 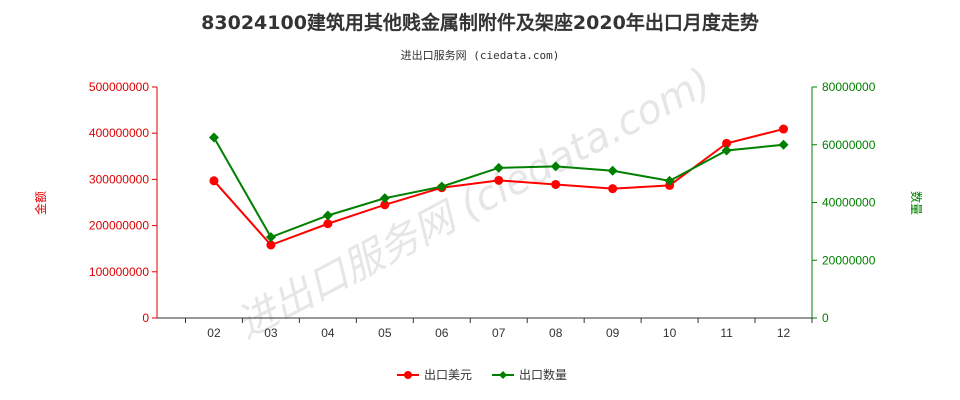 What do you see at coordinates (849, 260) in the screenshot?
I see `right-axis-tick-label: 20000000` at bounding box center [849, 260].